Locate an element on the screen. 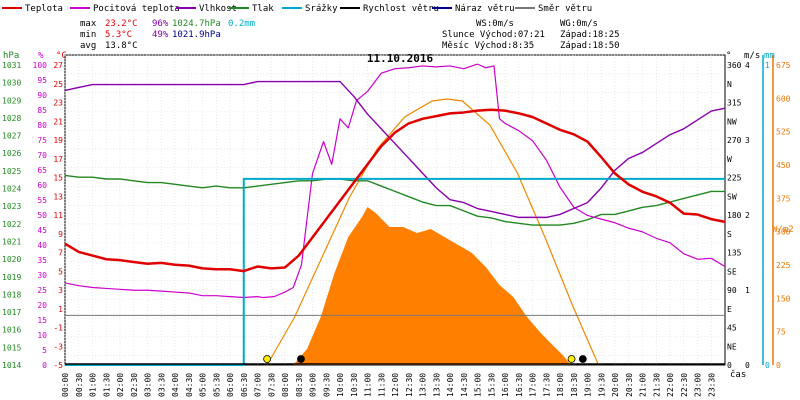  tick-label-solar: 75 is located at coordinates (781, 332).